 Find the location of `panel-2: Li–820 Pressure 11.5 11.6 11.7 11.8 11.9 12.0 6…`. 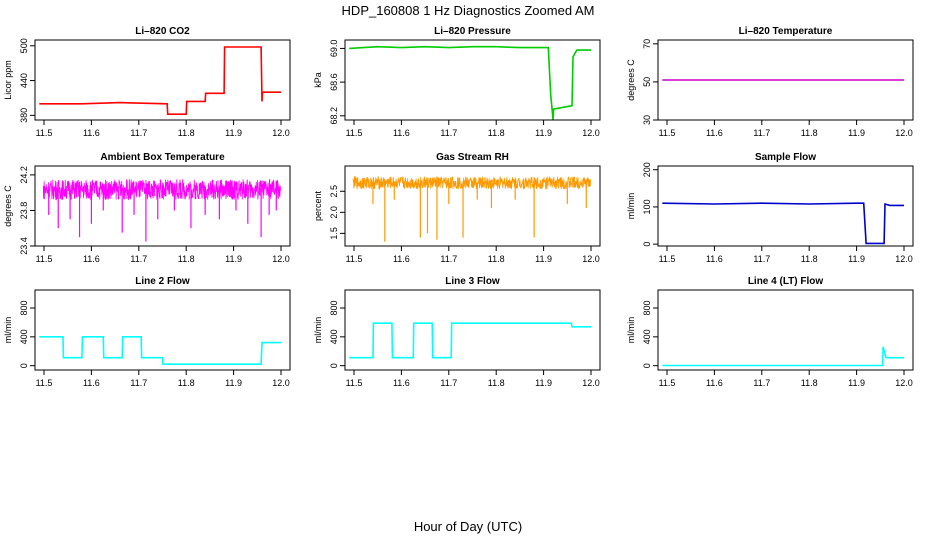

panel-2: Li–820 Pressure 11.5 11.6 11.7 11.8 11.9 12.0 6… is located at coordinates (457, 82).